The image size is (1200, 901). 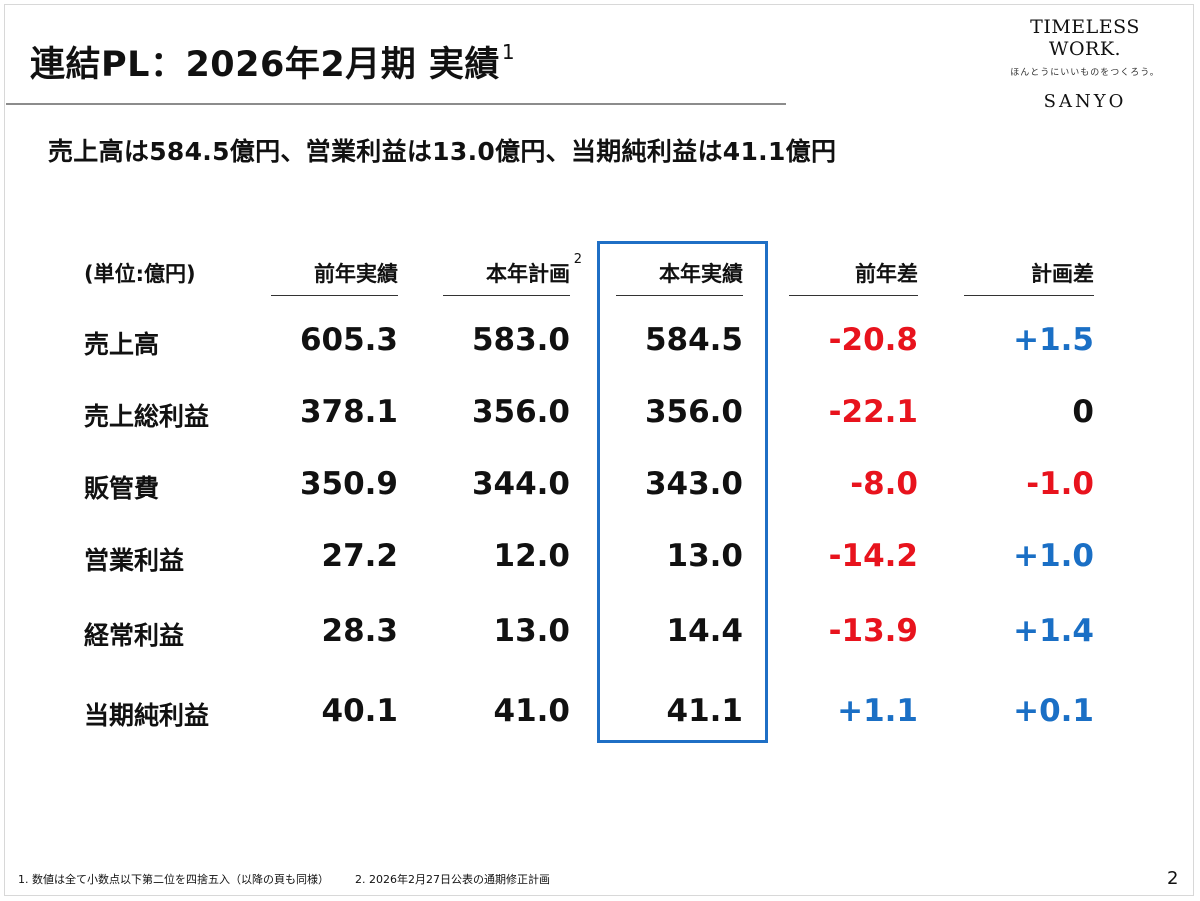 I want to click on table-cell: 12.0, so click(x=532, y=556).